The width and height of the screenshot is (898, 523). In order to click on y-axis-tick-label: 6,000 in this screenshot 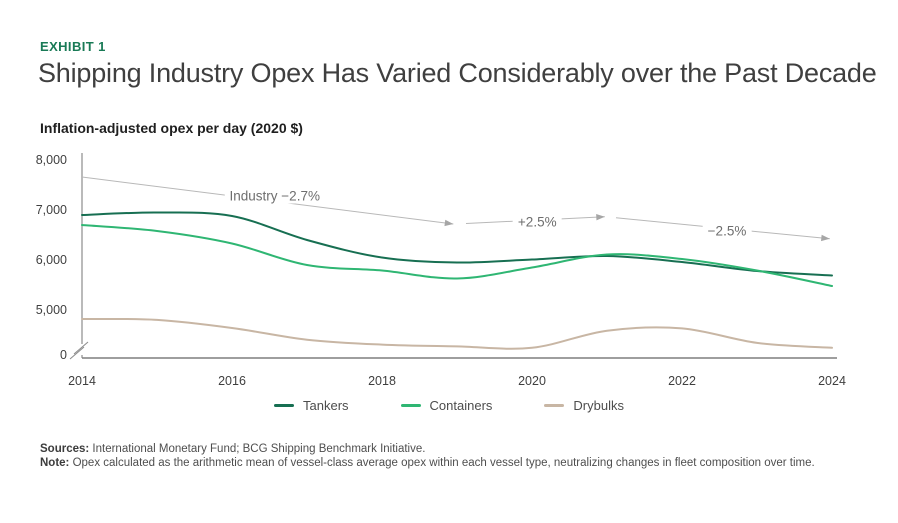, I will do `click(51, 260)`.